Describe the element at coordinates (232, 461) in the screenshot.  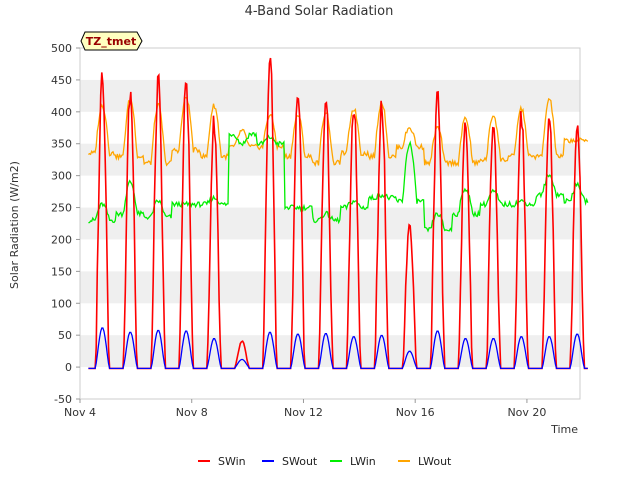
I see `legend-label-swin: SWin` at that location.